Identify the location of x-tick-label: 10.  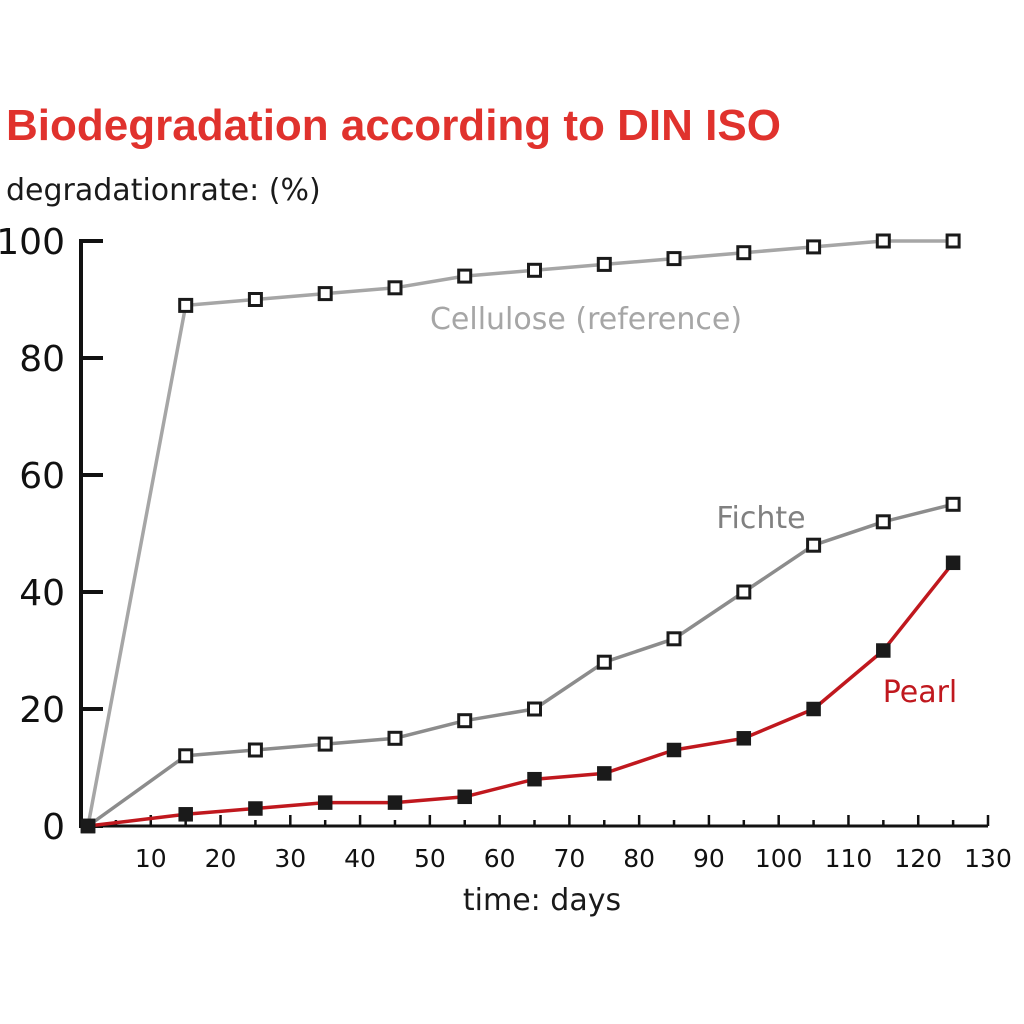
(151, 858).